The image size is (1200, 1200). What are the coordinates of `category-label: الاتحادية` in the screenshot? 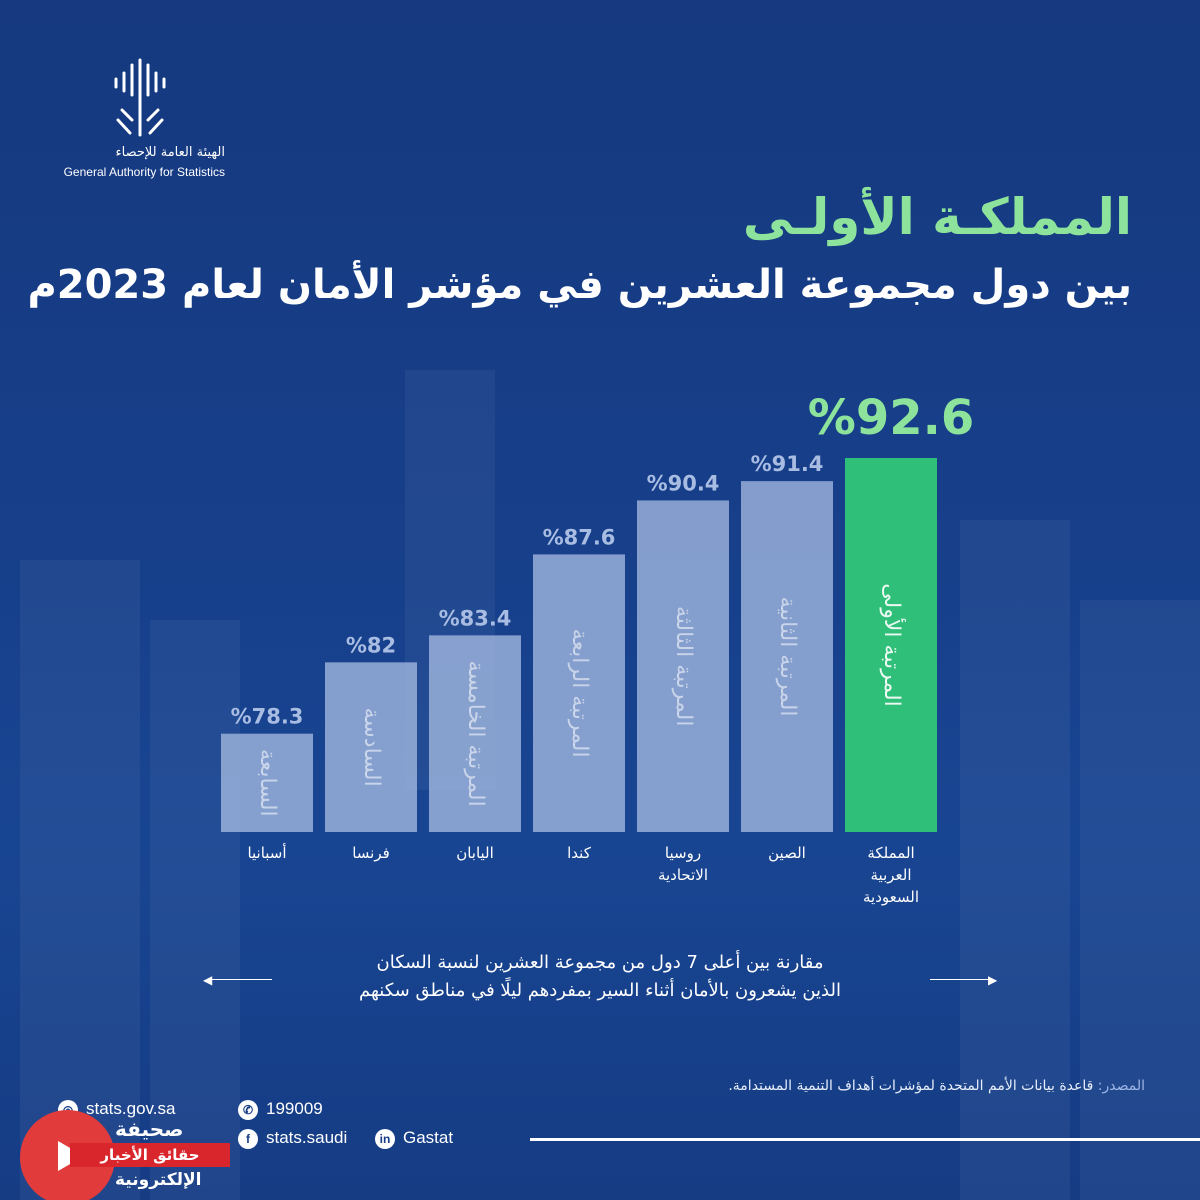 It's located at (683, 875).